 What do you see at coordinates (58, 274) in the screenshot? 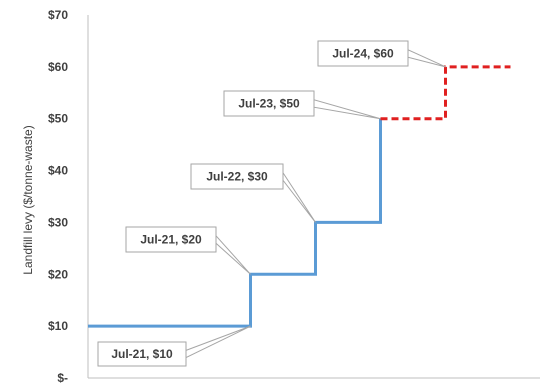
I see `y-tick-label: $20` at bounding box center [58, 274].